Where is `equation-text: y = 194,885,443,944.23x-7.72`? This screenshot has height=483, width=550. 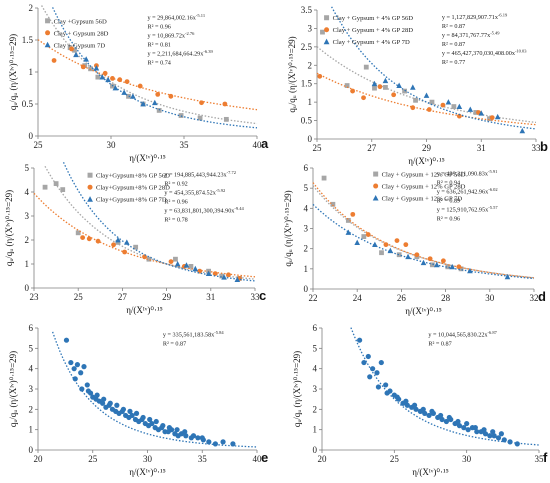 equation-text: y = 194,885,443,944.23x-7.72 is located at coordinates (200, 174).